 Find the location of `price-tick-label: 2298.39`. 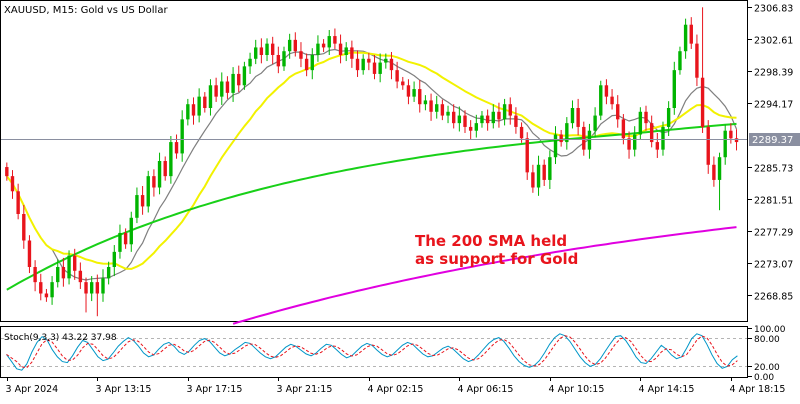

price-tick-label: 2298.39 is located at coordinates (773, 73).